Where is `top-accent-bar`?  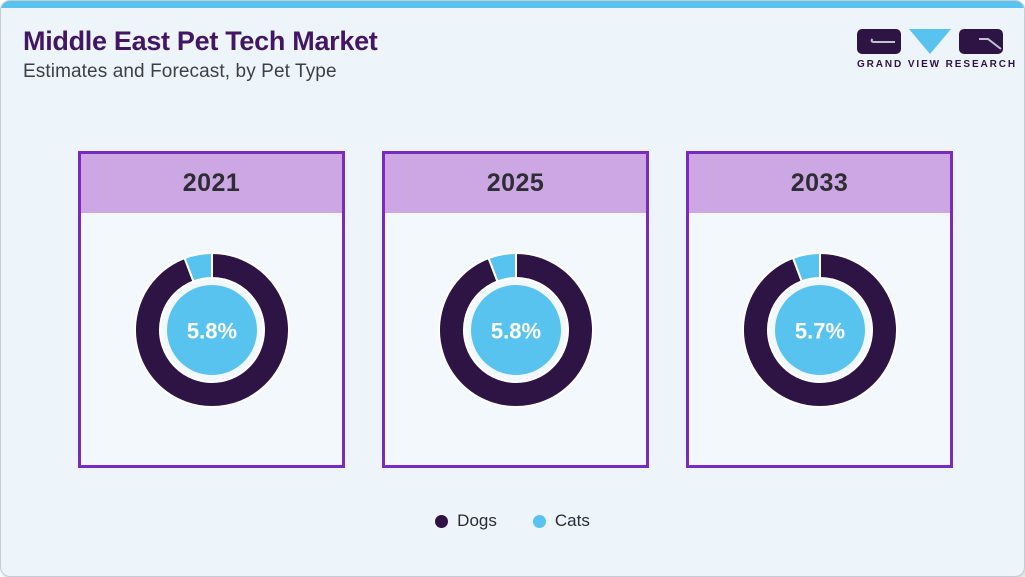
top-accent-bar is located at coordinates (512, 4).